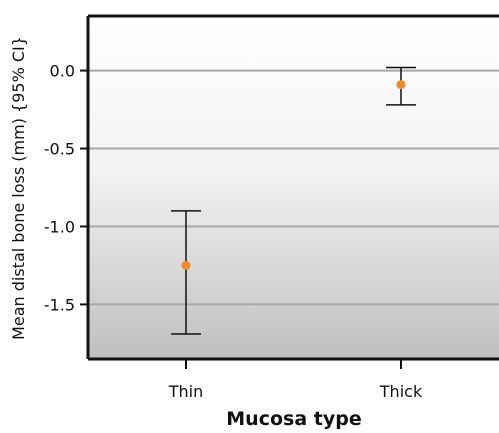 This screenshot has height=433, width=499. Describe the element at coordinates (59, 304) in the screenshot. I see `y-tick-label: -1.5` at that location.